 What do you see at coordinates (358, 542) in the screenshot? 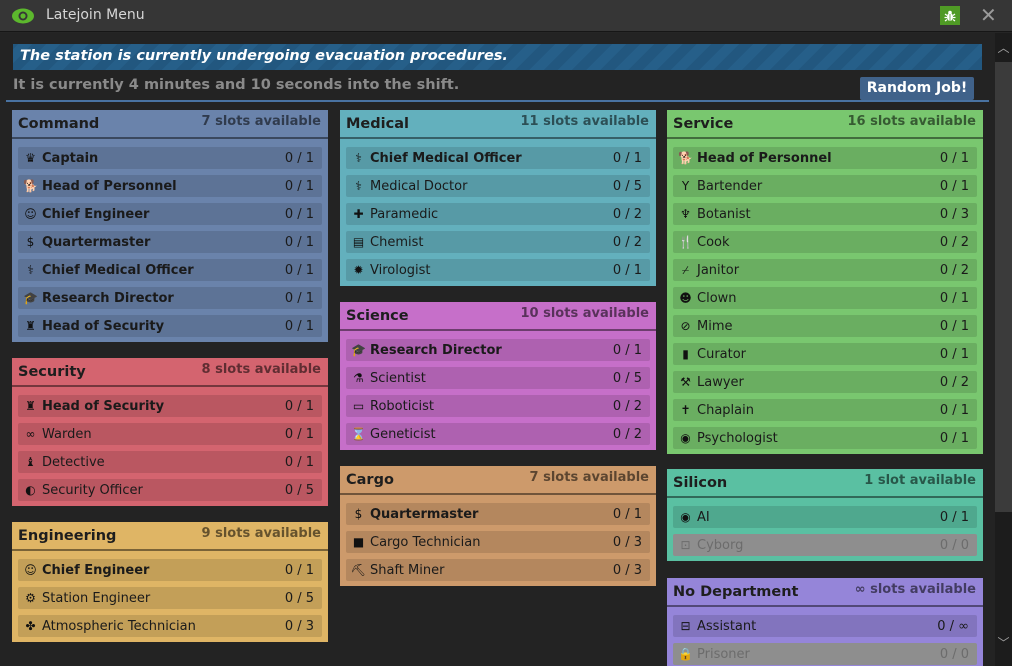
I see `box-icon: ■` at bounding box center [358, 542].